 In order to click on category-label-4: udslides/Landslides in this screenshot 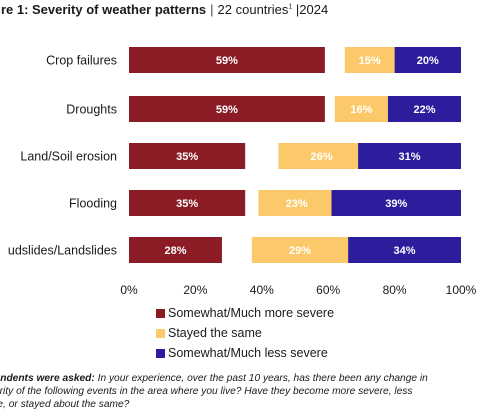, I will do `click(62, 251)`.